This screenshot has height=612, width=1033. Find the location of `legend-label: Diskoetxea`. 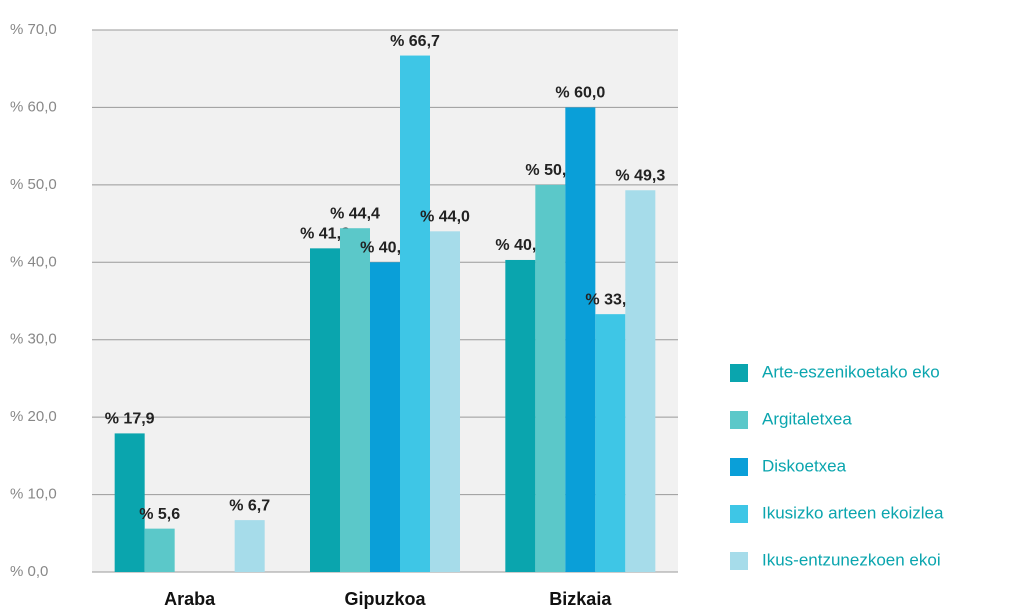

legend-label: Diskoetxea is located at coordinates (804, 465).